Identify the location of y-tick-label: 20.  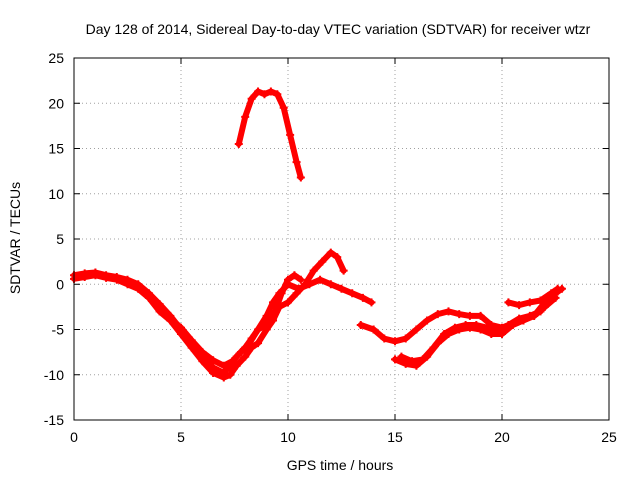
(56, 103).